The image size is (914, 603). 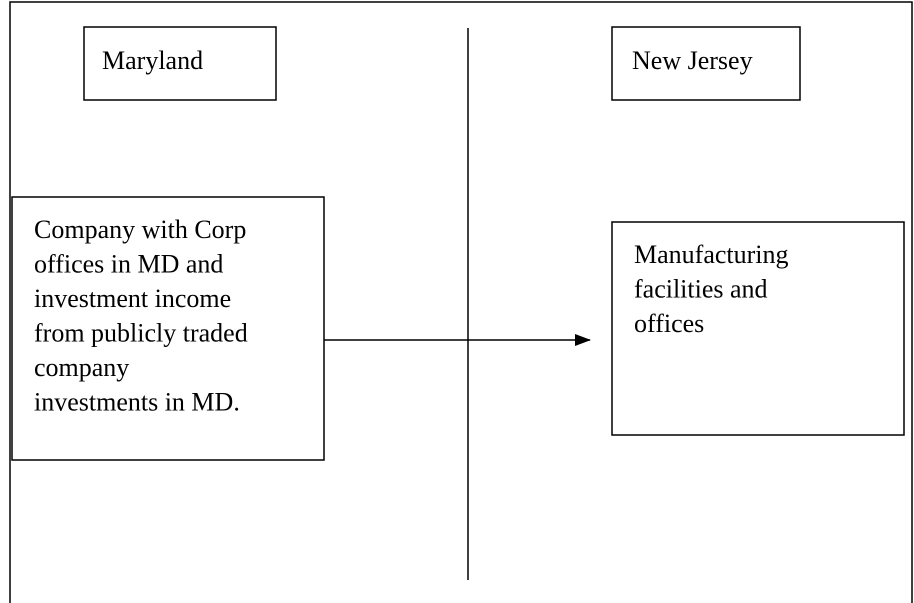 What do you see at coordinates (711, 254) in the screenshot?
I see `box-text-line: Manufacturing` at bounding box center [711, 254].